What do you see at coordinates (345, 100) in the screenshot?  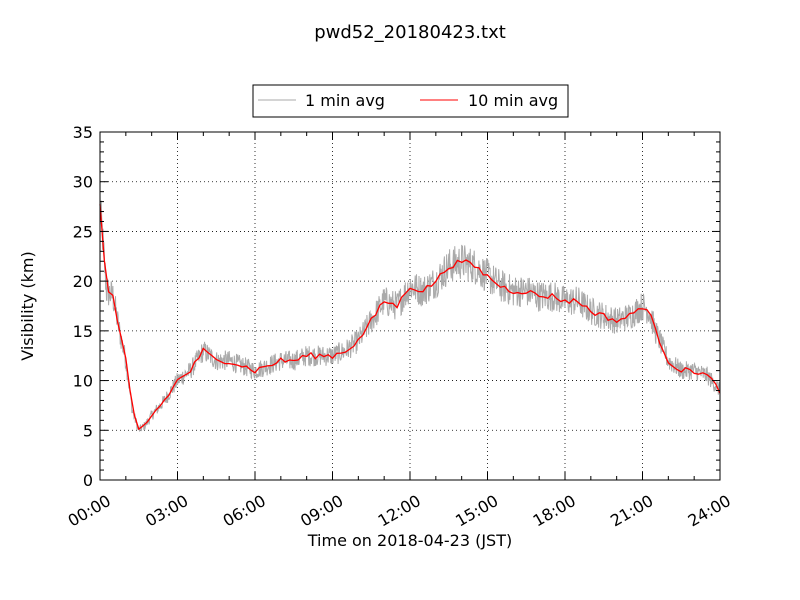 I see `legend-label-1min: 1 min avg` at bounding box center [345, 100].